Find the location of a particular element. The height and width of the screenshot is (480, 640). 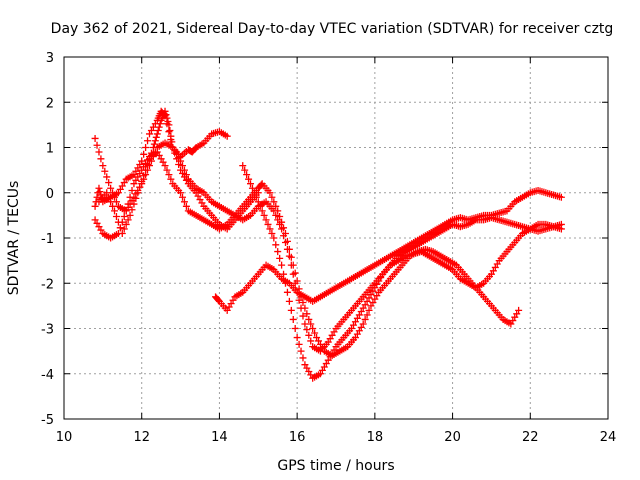

y-tick-label: -1 is located at coordinates (47, 239).